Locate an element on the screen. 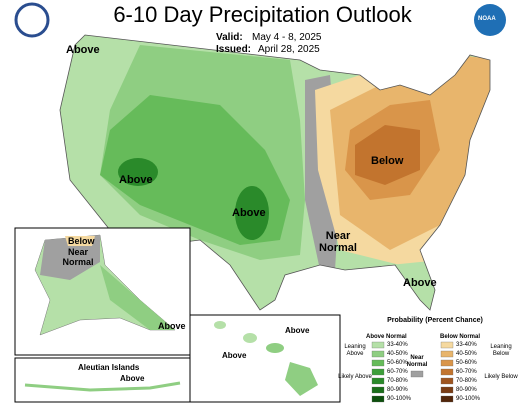 The width and height of the screenshot is (525, 405). logo-text: NOAA is located at coordinates (487, 19).